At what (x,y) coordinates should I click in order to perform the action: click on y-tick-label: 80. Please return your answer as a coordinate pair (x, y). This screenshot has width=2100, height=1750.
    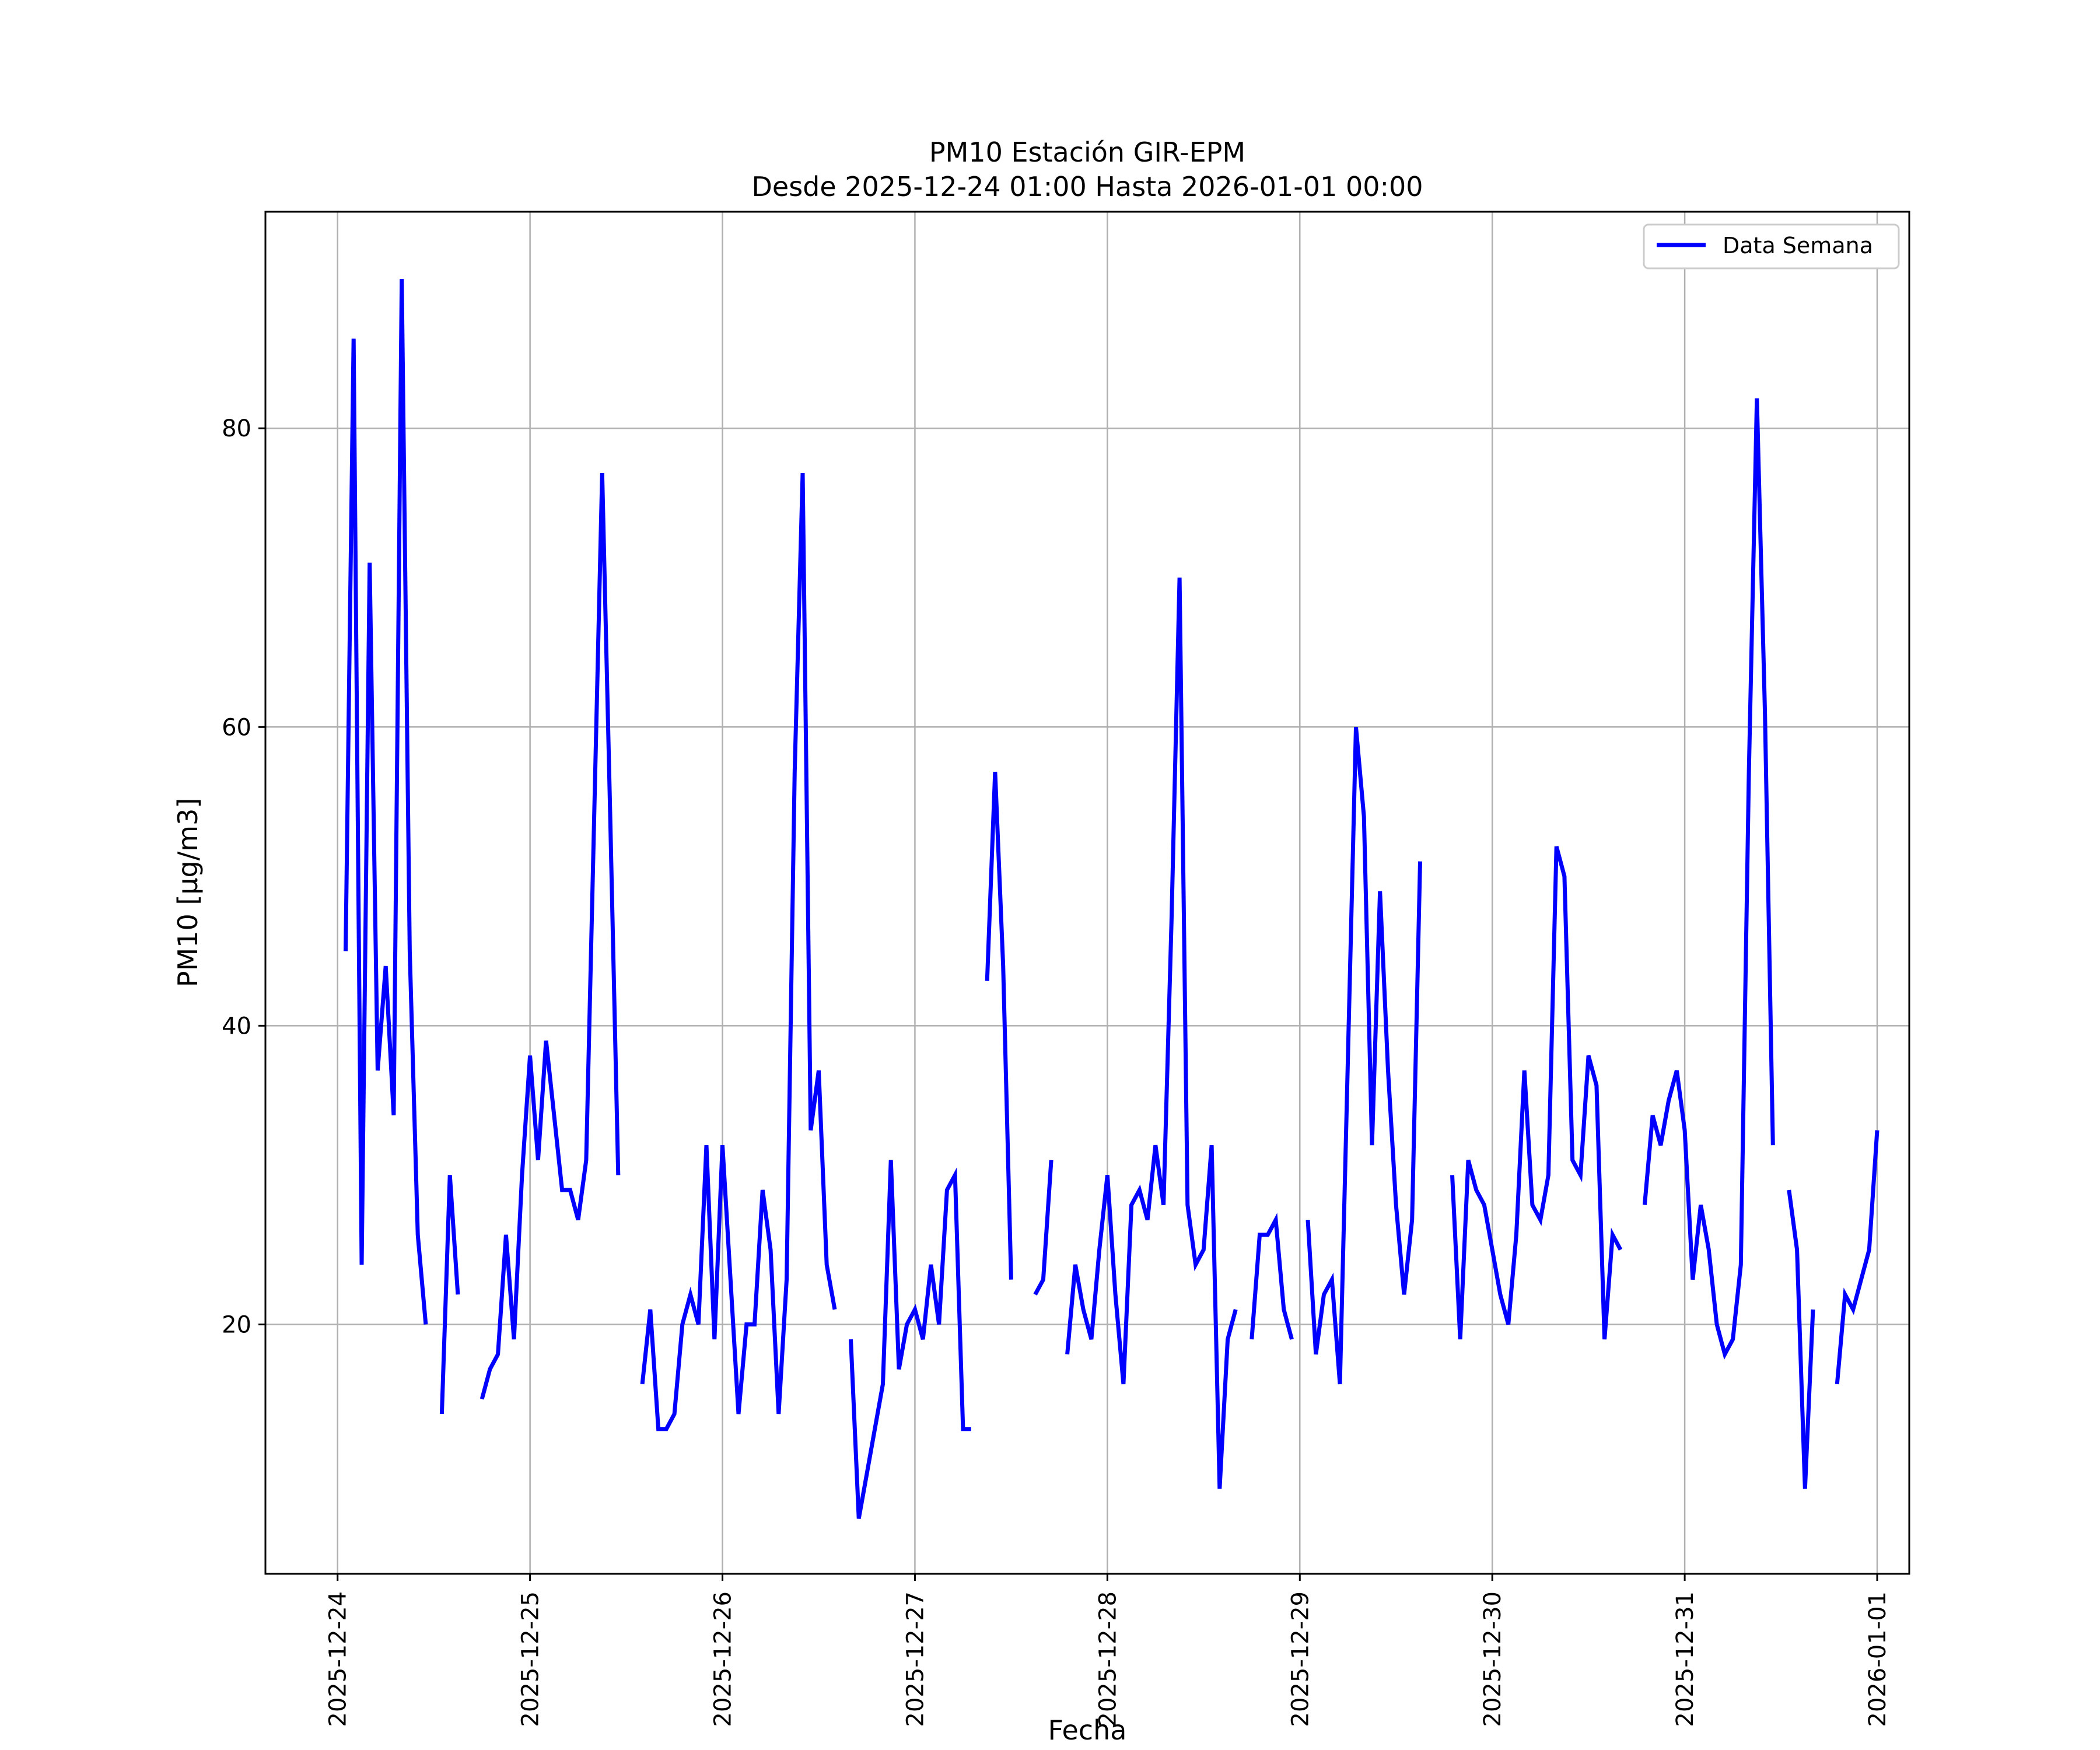
    Looking at the image, I should click on (236, 428).